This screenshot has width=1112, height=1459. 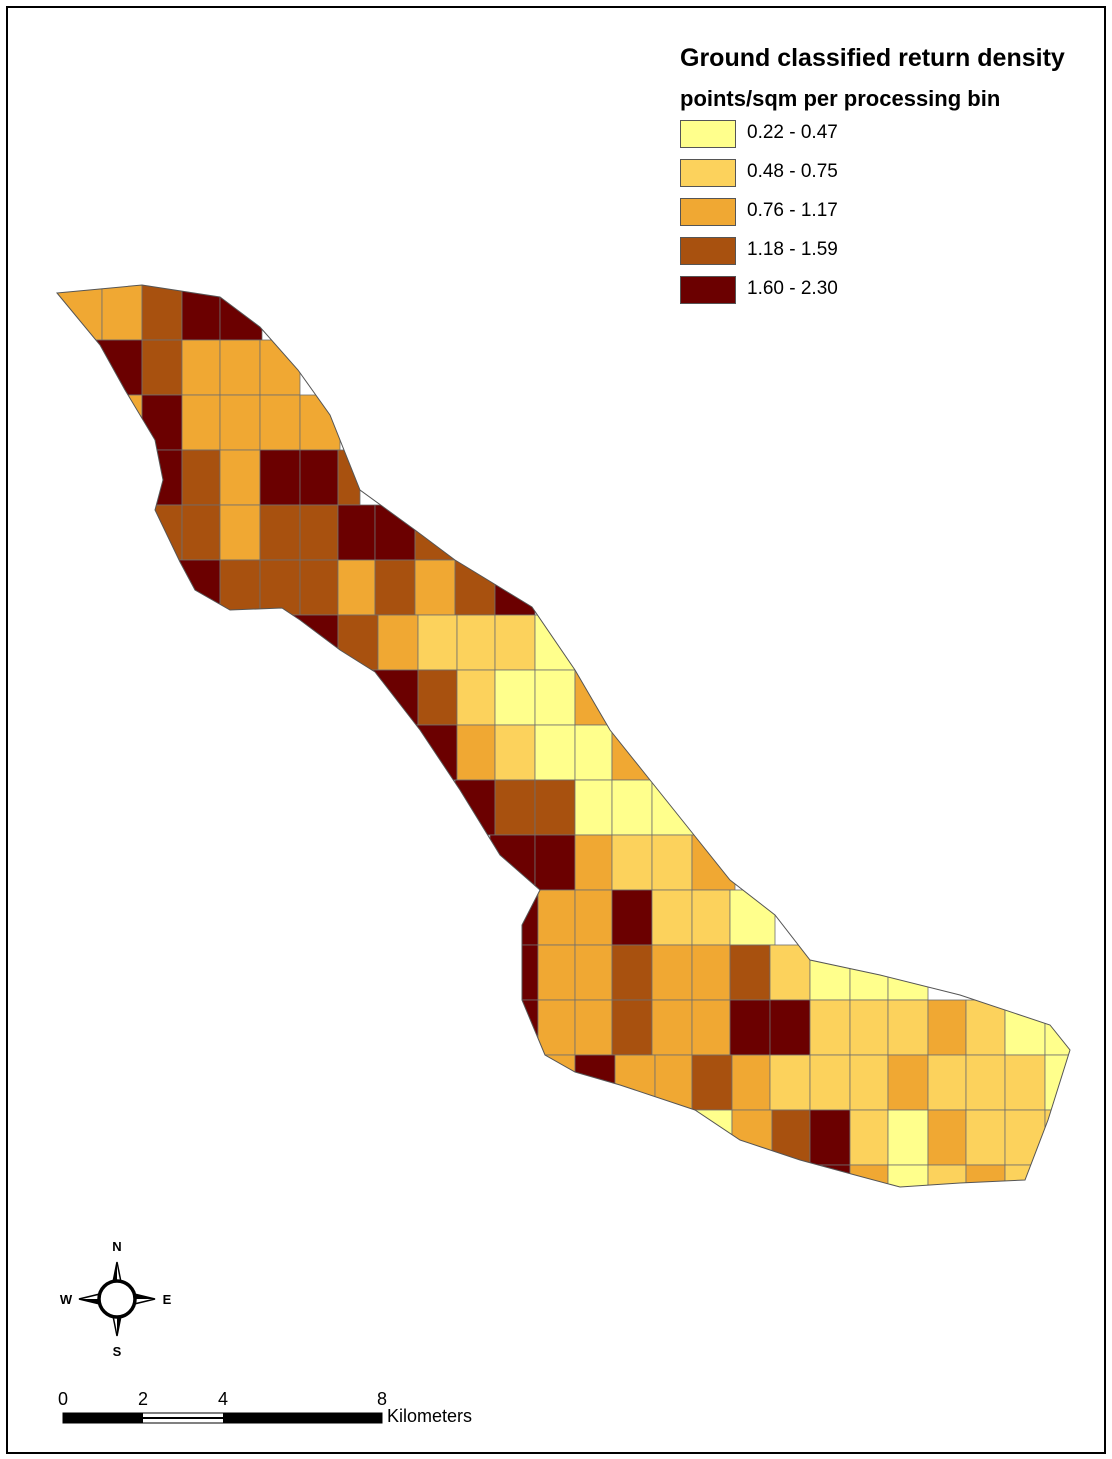 I want to click on legend-label: 1.60 - 2.30, so click(x=792, y=288).